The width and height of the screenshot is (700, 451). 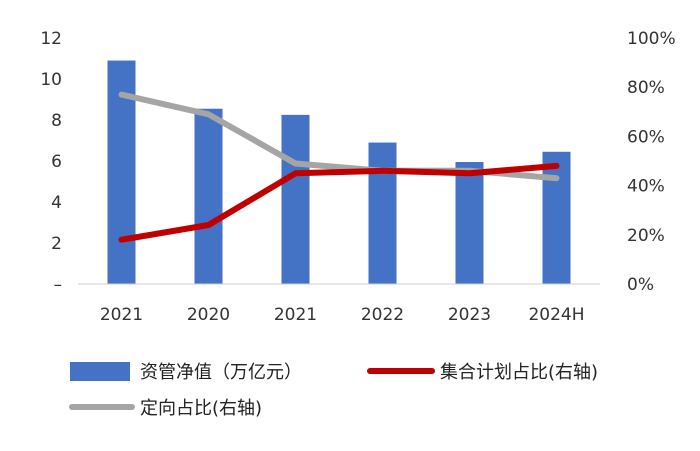 What do you see at coordinates (556, 315) in the screenshot?
I see `x-tick-label: 2024H` at bounding box center [556, 315].